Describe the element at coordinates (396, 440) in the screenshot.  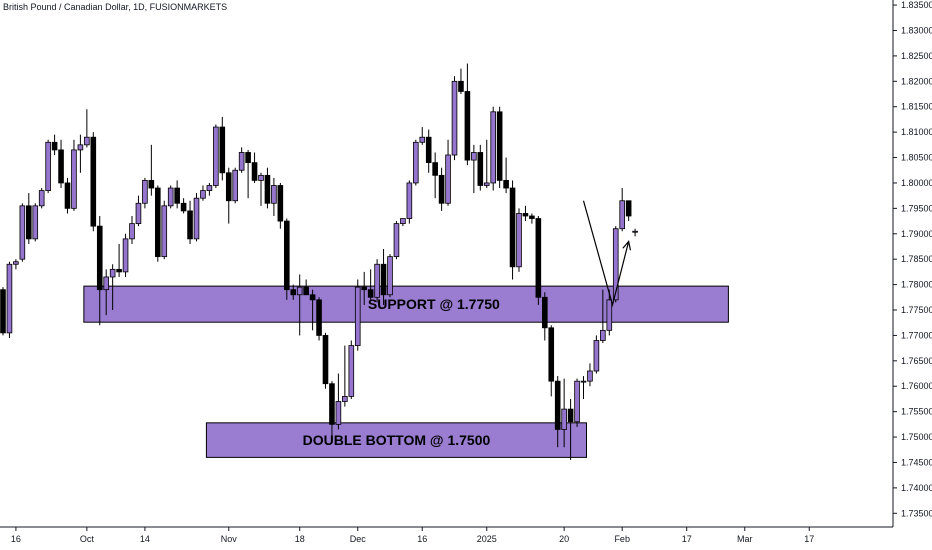
I see `double-bottom-zone` at that location.